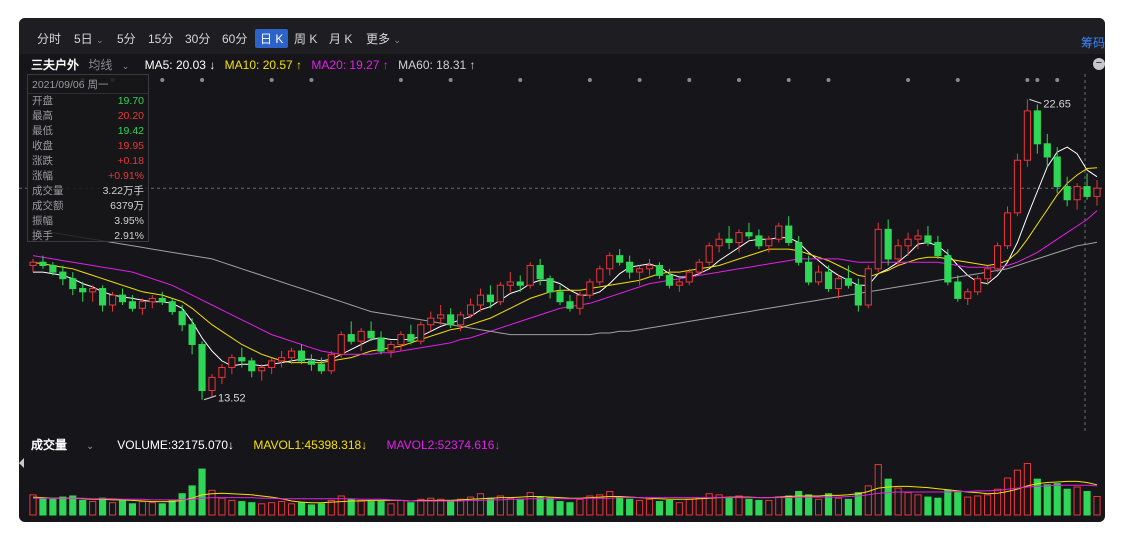  Describe the element at coordinates (130, 131) in the screenshot. I see `info-value: 19.42` at that location.